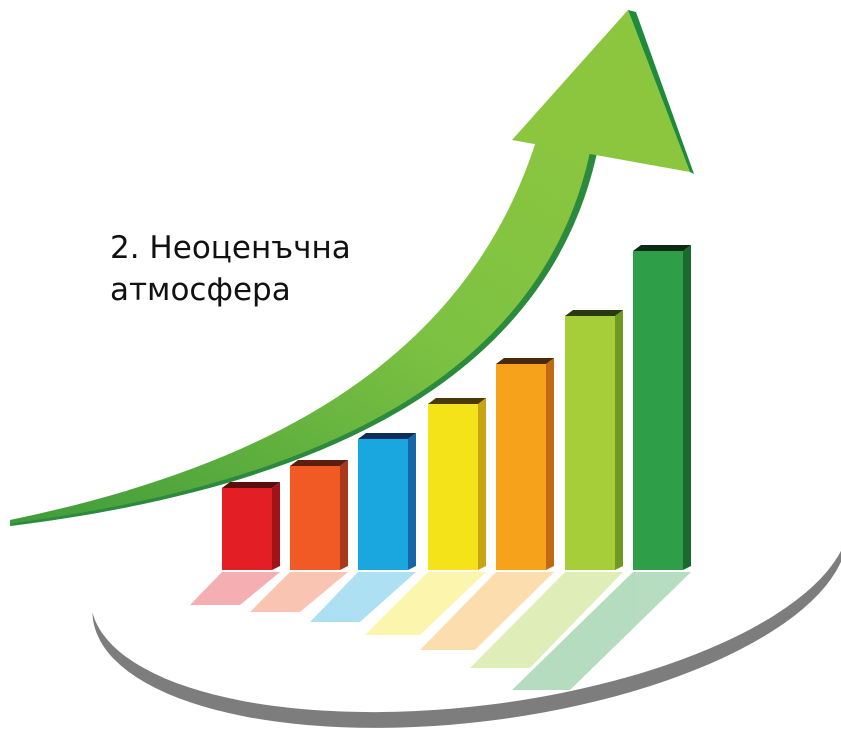 The image size is (841, 731). Describe the element at coordinates (230, 248) in the screenshot. I see `caption-line: 2. Неоценъчна` at that location.